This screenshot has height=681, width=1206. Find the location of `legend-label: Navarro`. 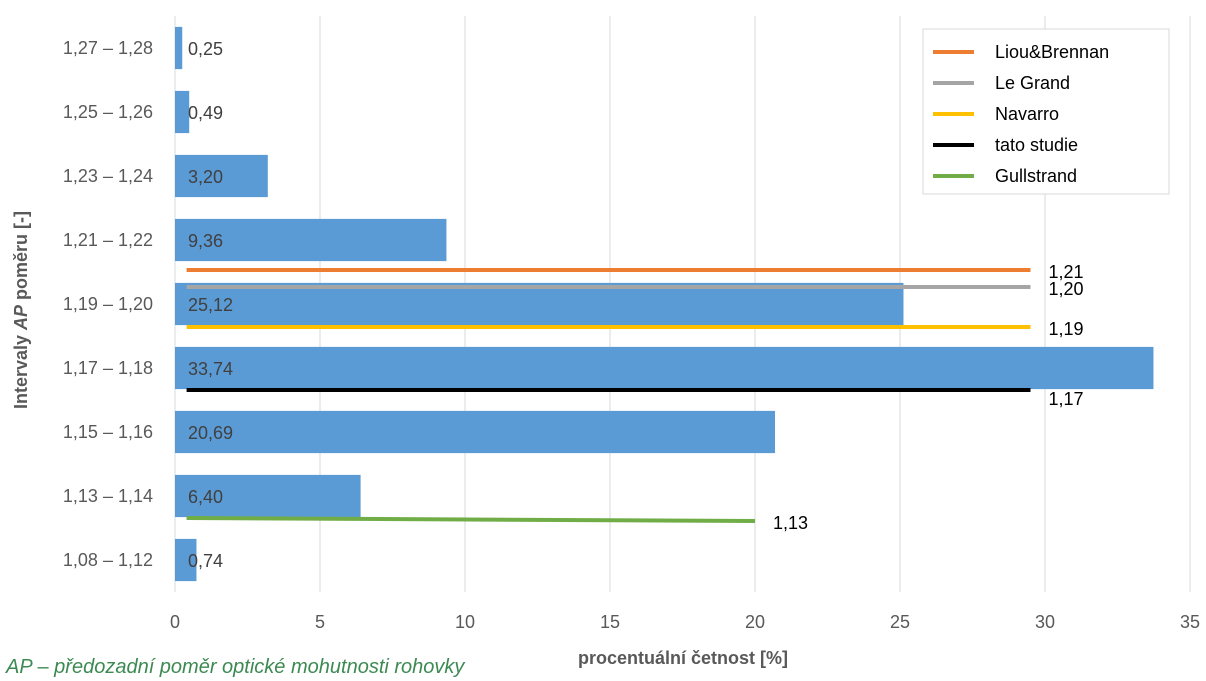

legend-label: Navarro is located at coordinates (1027, 114).